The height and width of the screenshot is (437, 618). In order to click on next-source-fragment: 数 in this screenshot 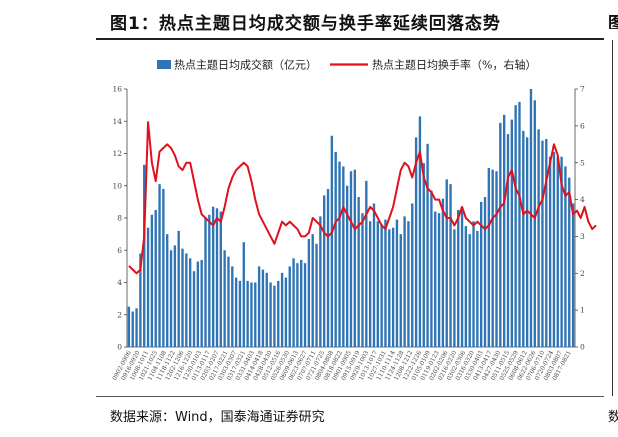, I will do `click(613, 417)`.